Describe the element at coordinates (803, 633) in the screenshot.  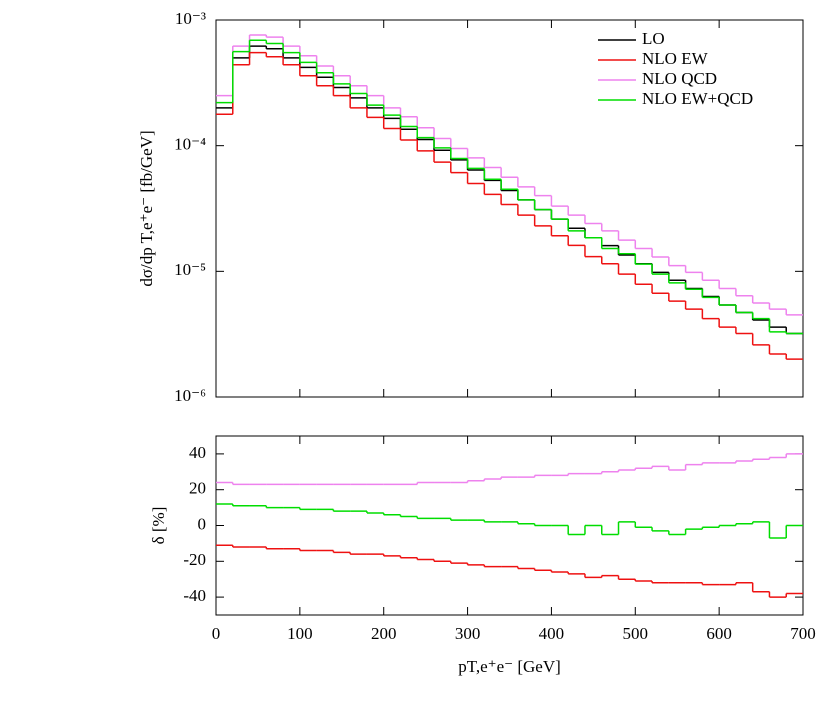
I see `x-tick-label: 700` at that location.